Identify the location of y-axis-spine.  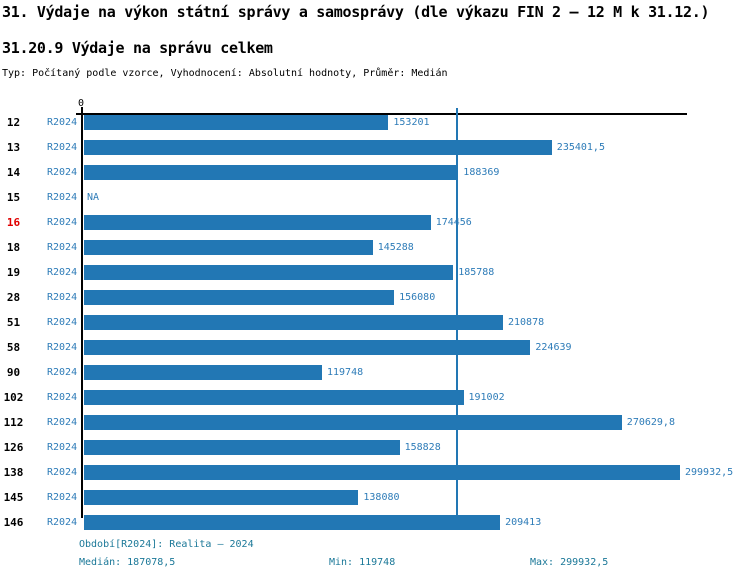
(82, 312).